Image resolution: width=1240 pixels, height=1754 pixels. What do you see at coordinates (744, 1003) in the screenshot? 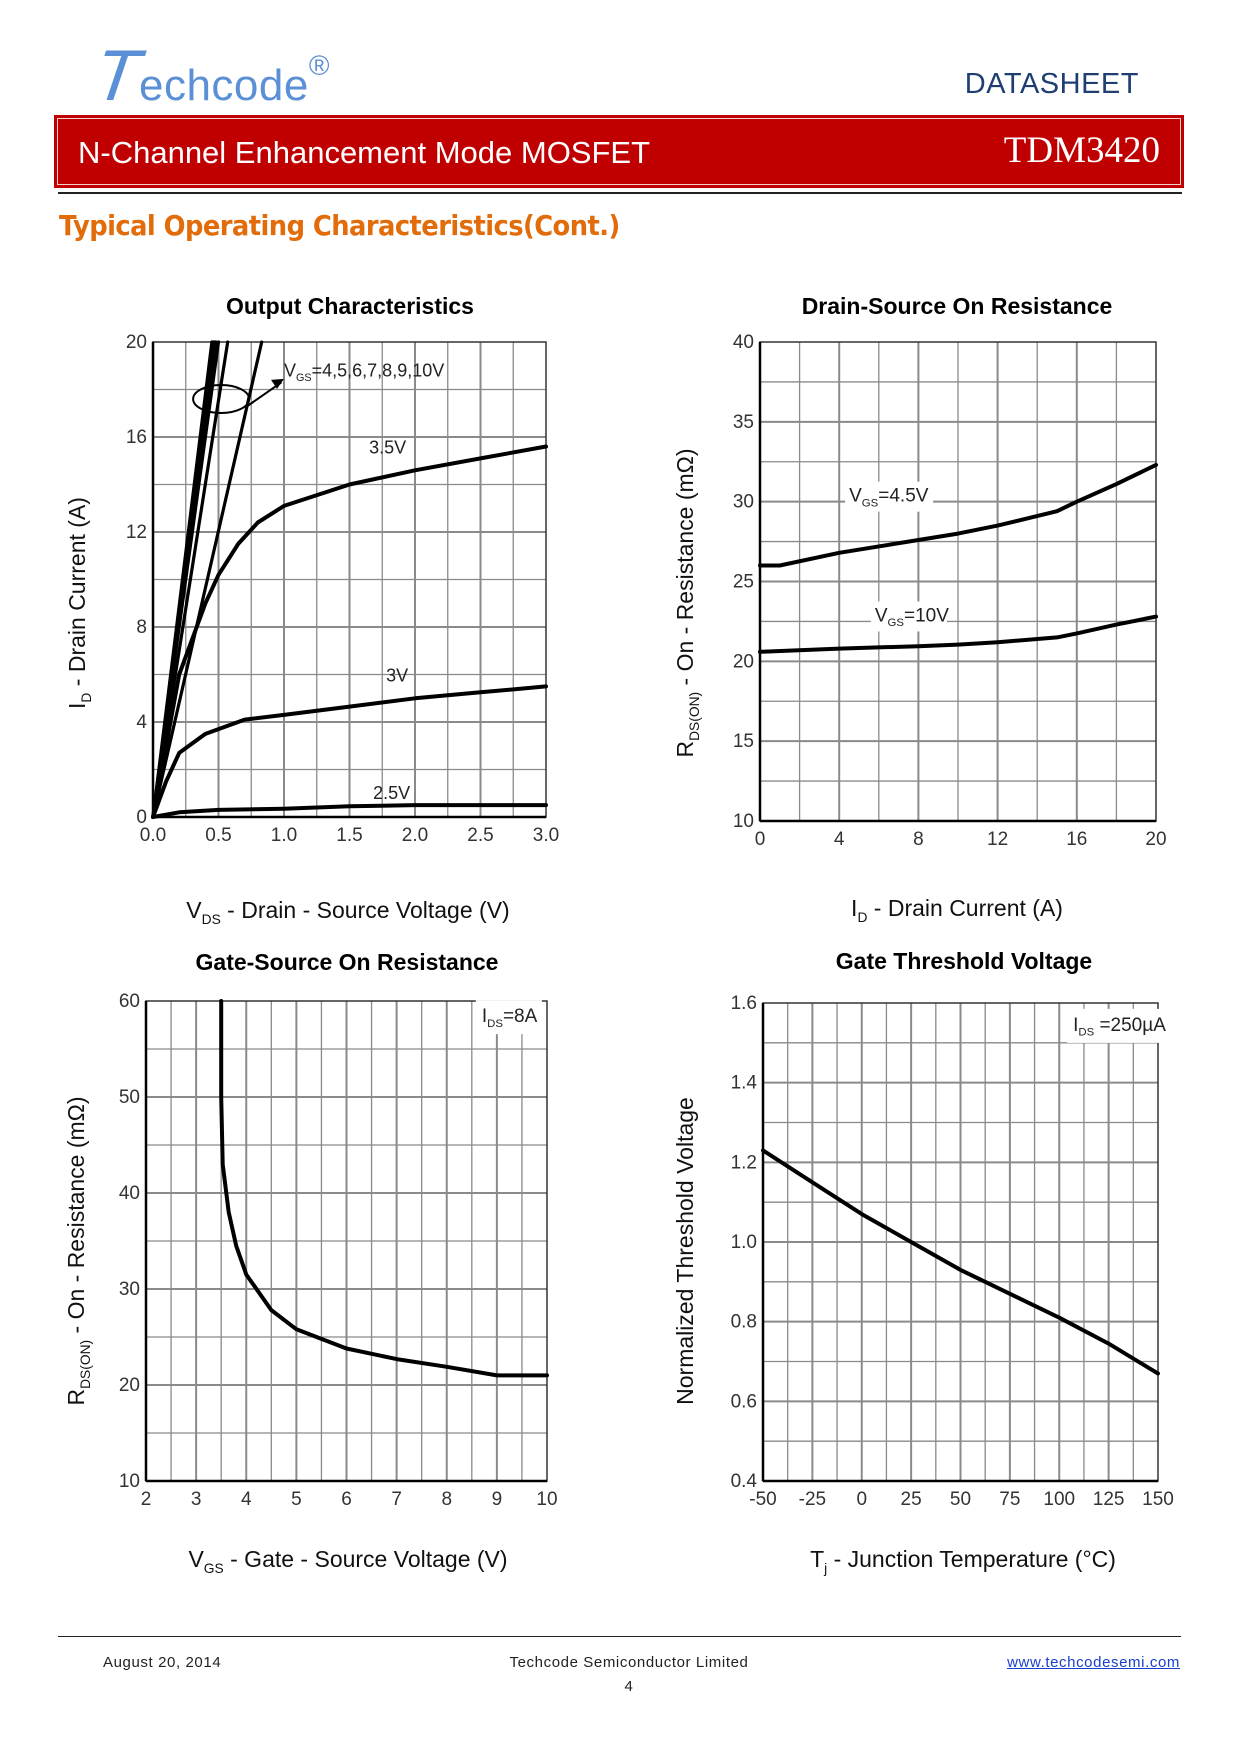
I see `y-tick-label: 1.6` at bounding box center [744, 1003].